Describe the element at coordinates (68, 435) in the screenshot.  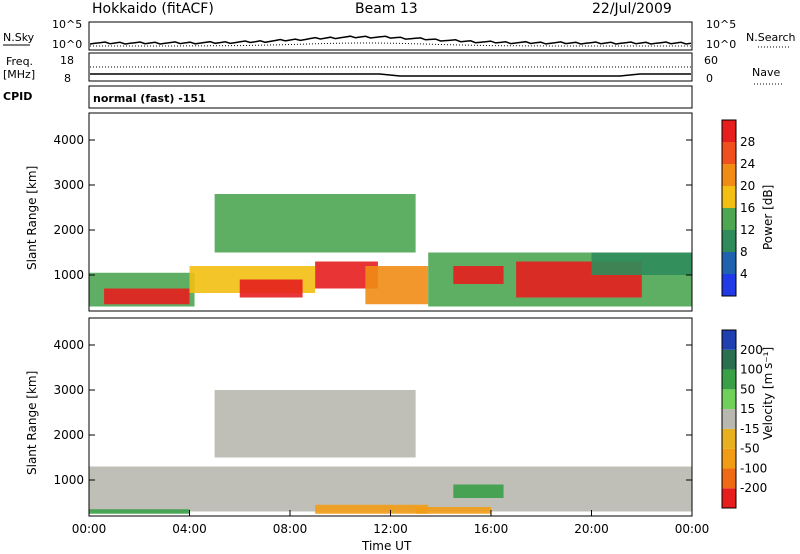
I see `velocity-ytick-label-2: 2000` at that location.